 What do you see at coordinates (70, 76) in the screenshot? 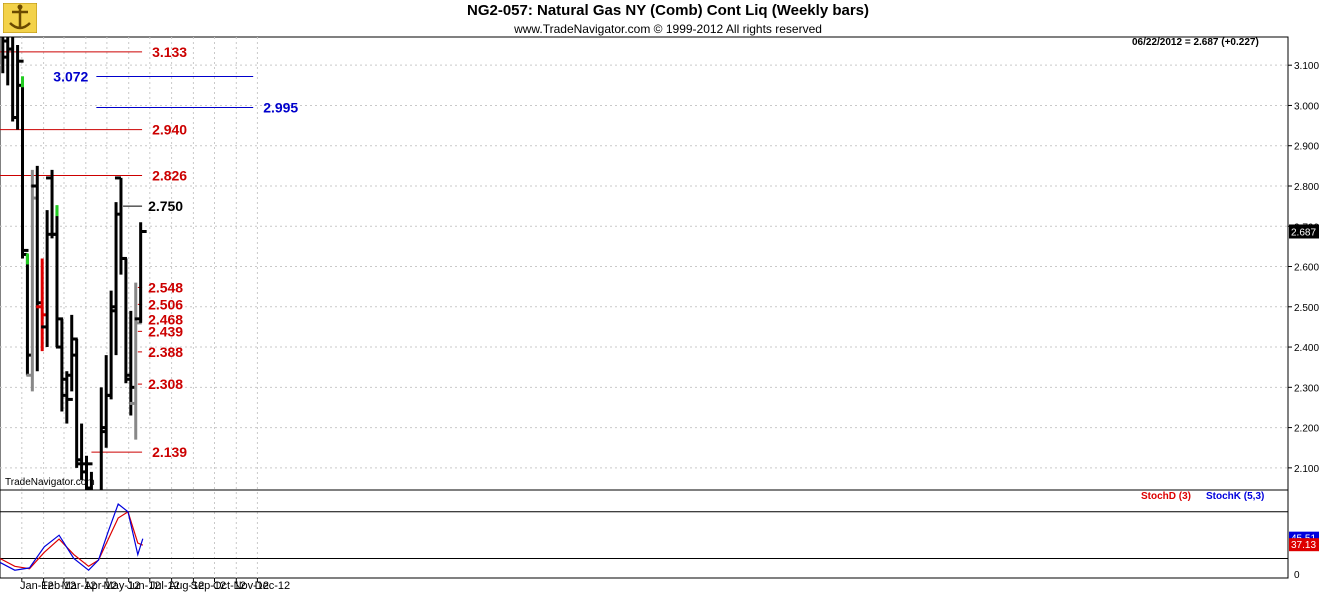
I see `level-label: 3.072` at bounding box center [70, 76].